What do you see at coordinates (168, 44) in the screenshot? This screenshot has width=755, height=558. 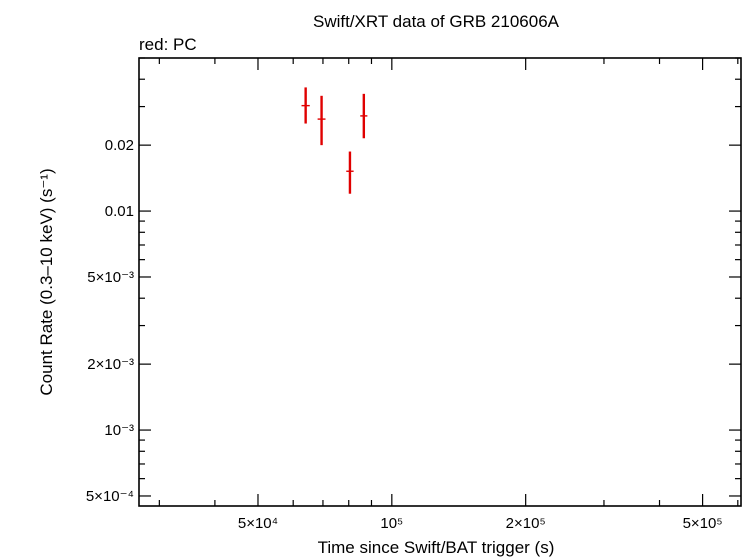 I see `chart-subtitle: red: PC` at bounding box center [168, 44].